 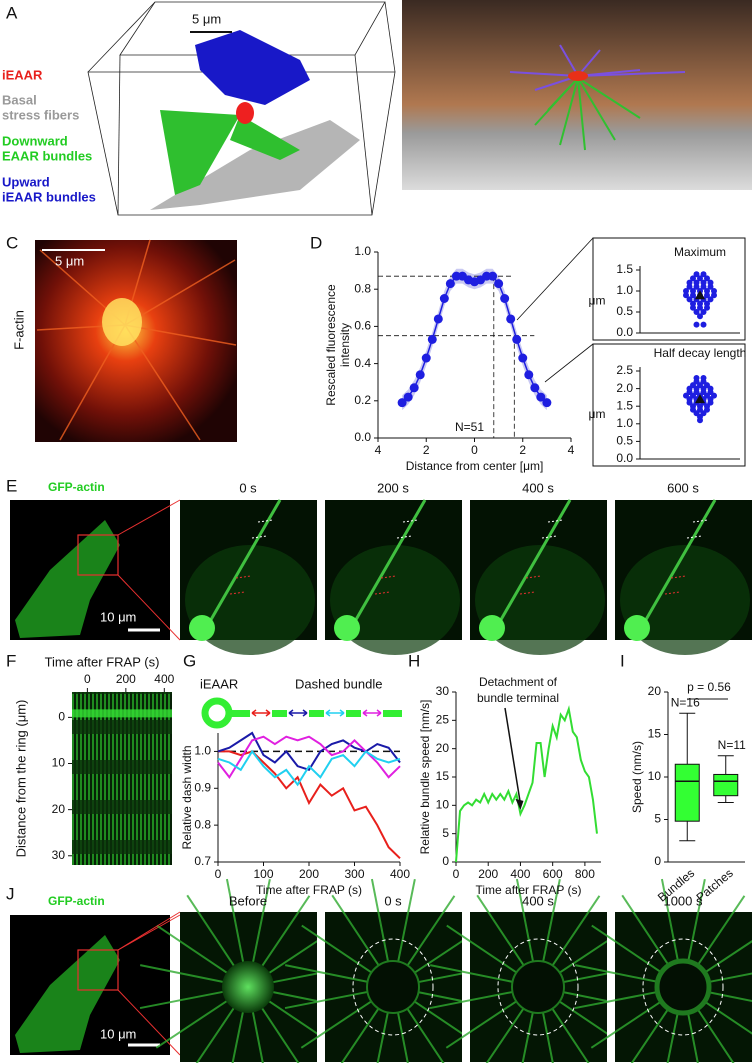 What do you see at coordinates (518, 698) in the screenshot?
I see `annotation: bundle terminal` at bounding box center [518, 698].